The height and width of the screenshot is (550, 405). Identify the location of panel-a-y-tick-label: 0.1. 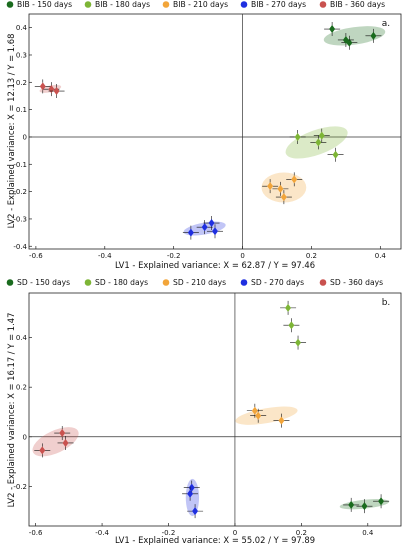
(21, 110).